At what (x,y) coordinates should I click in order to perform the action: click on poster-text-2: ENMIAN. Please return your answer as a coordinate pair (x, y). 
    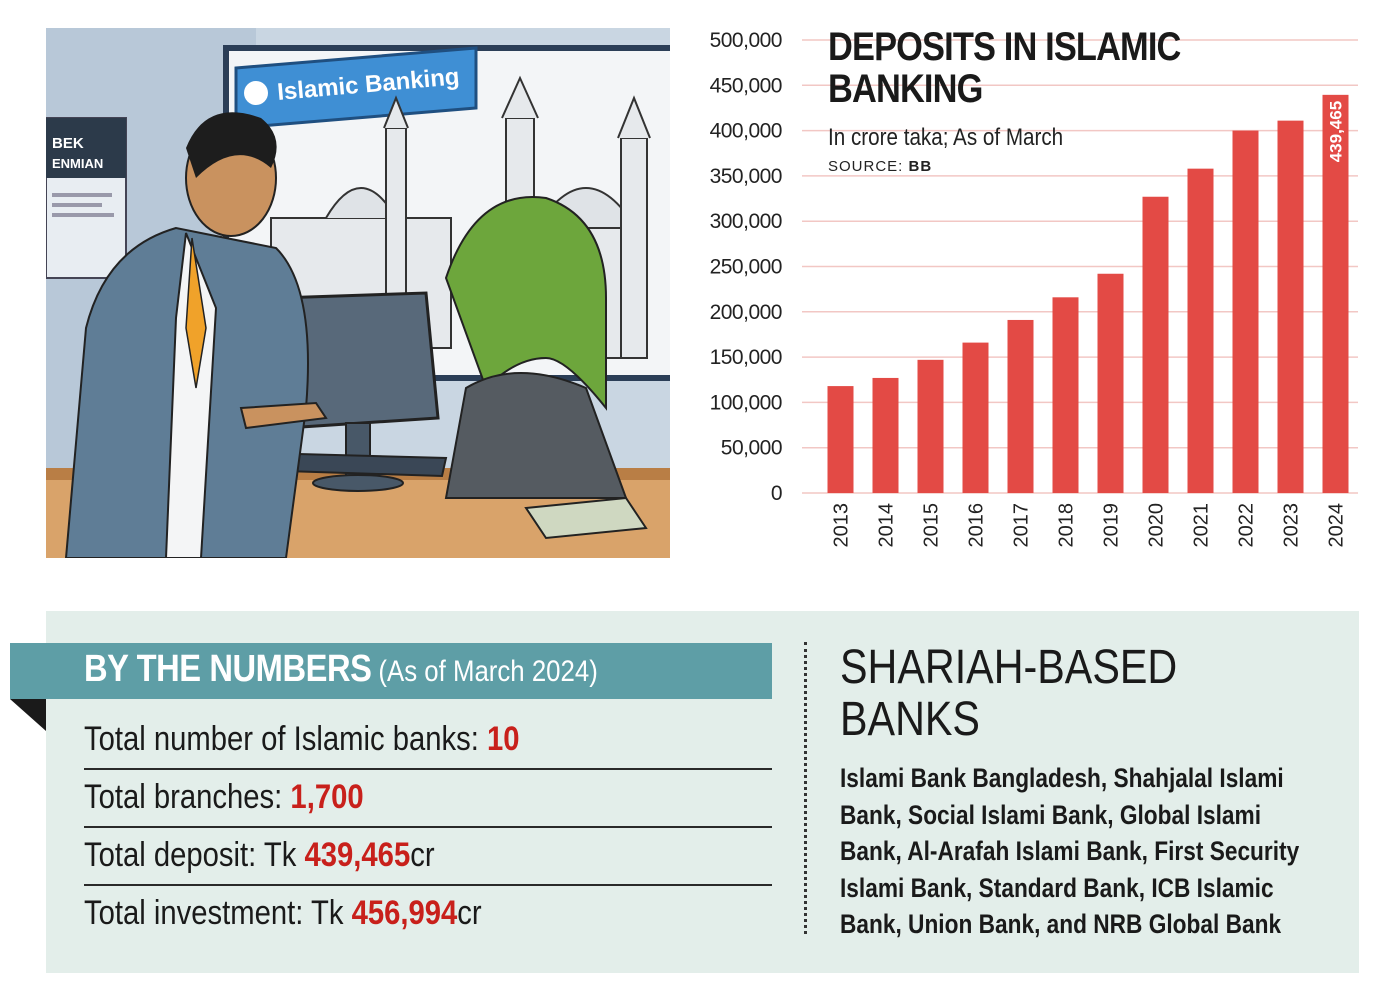
    Looking at the image, I should click on (77, 163).